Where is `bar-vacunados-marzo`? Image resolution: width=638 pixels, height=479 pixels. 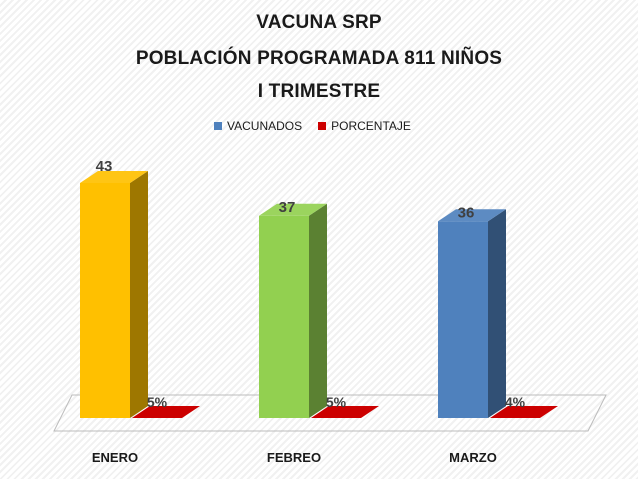
bar-vacunados-marzo is located at coordinates (463, 319).